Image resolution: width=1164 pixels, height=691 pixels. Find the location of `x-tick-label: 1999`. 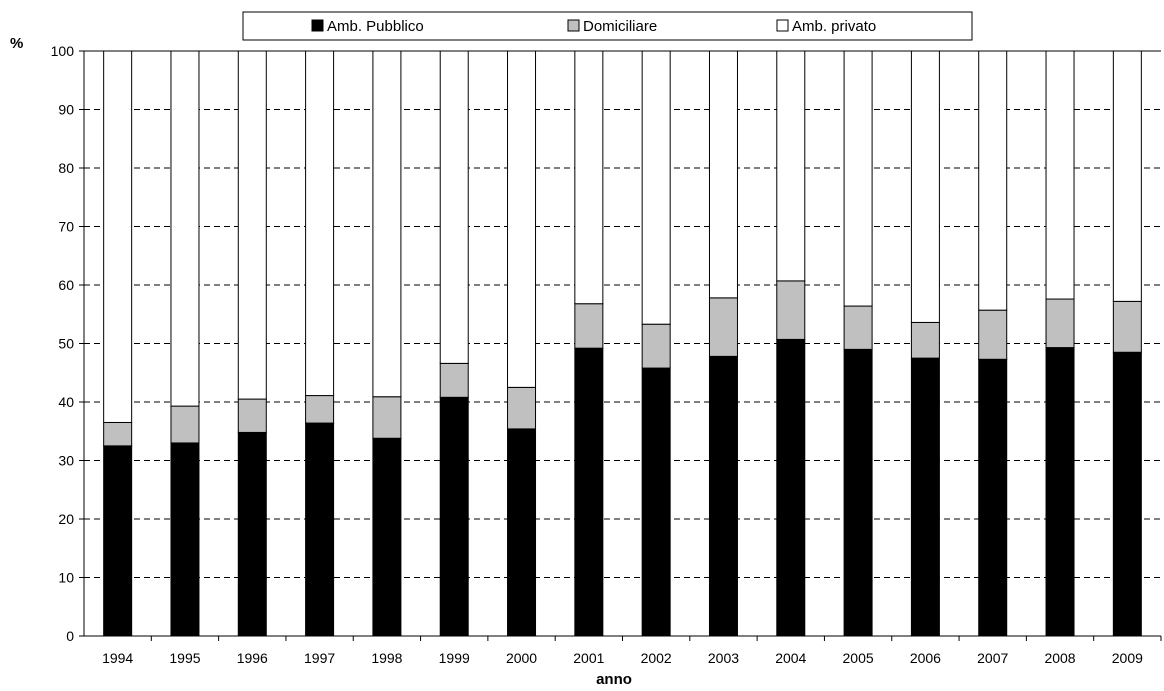

x-tick-label: 1999 is located at coordinates (454, 658).